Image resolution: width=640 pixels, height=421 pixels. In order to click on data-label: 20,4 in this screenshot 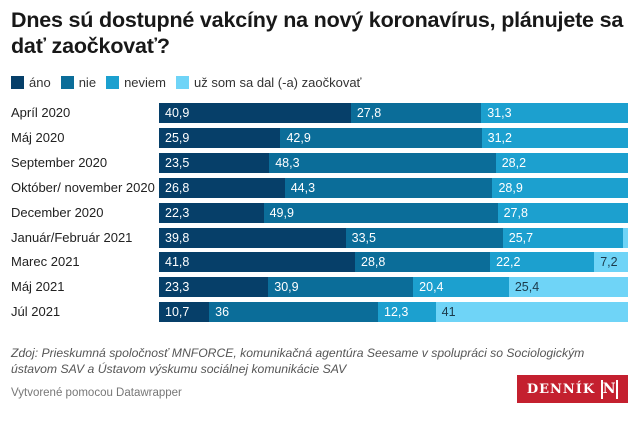, I will do `click(431, 287)`.